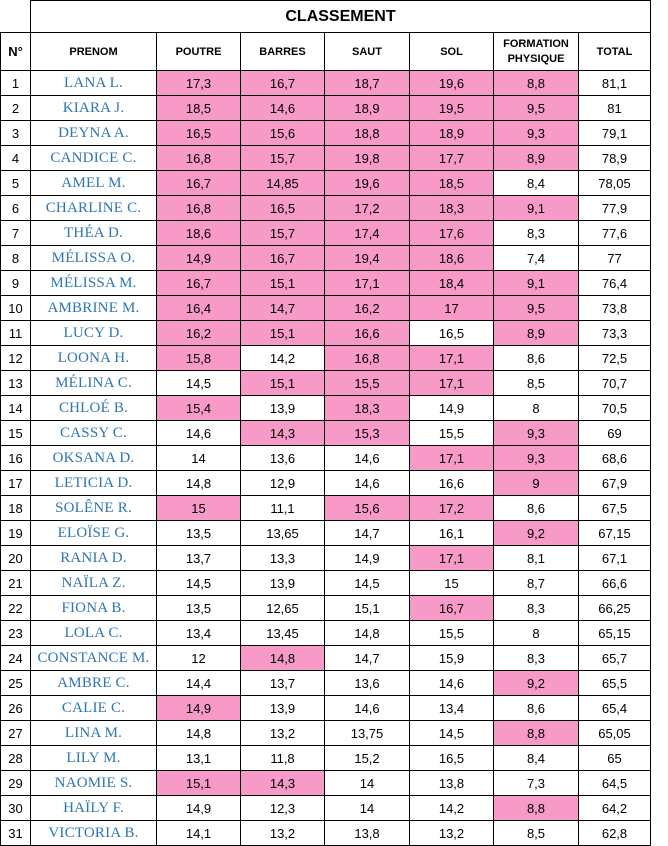  I want to click on row-number: 19, so click(15, 533).